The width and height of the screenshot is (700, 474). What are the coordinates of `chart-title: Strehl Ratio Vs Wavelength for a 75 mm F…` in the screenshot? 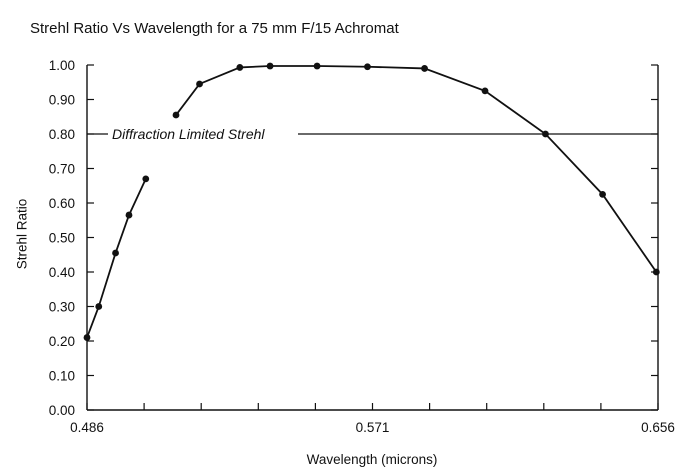 It's located at (214, 28).